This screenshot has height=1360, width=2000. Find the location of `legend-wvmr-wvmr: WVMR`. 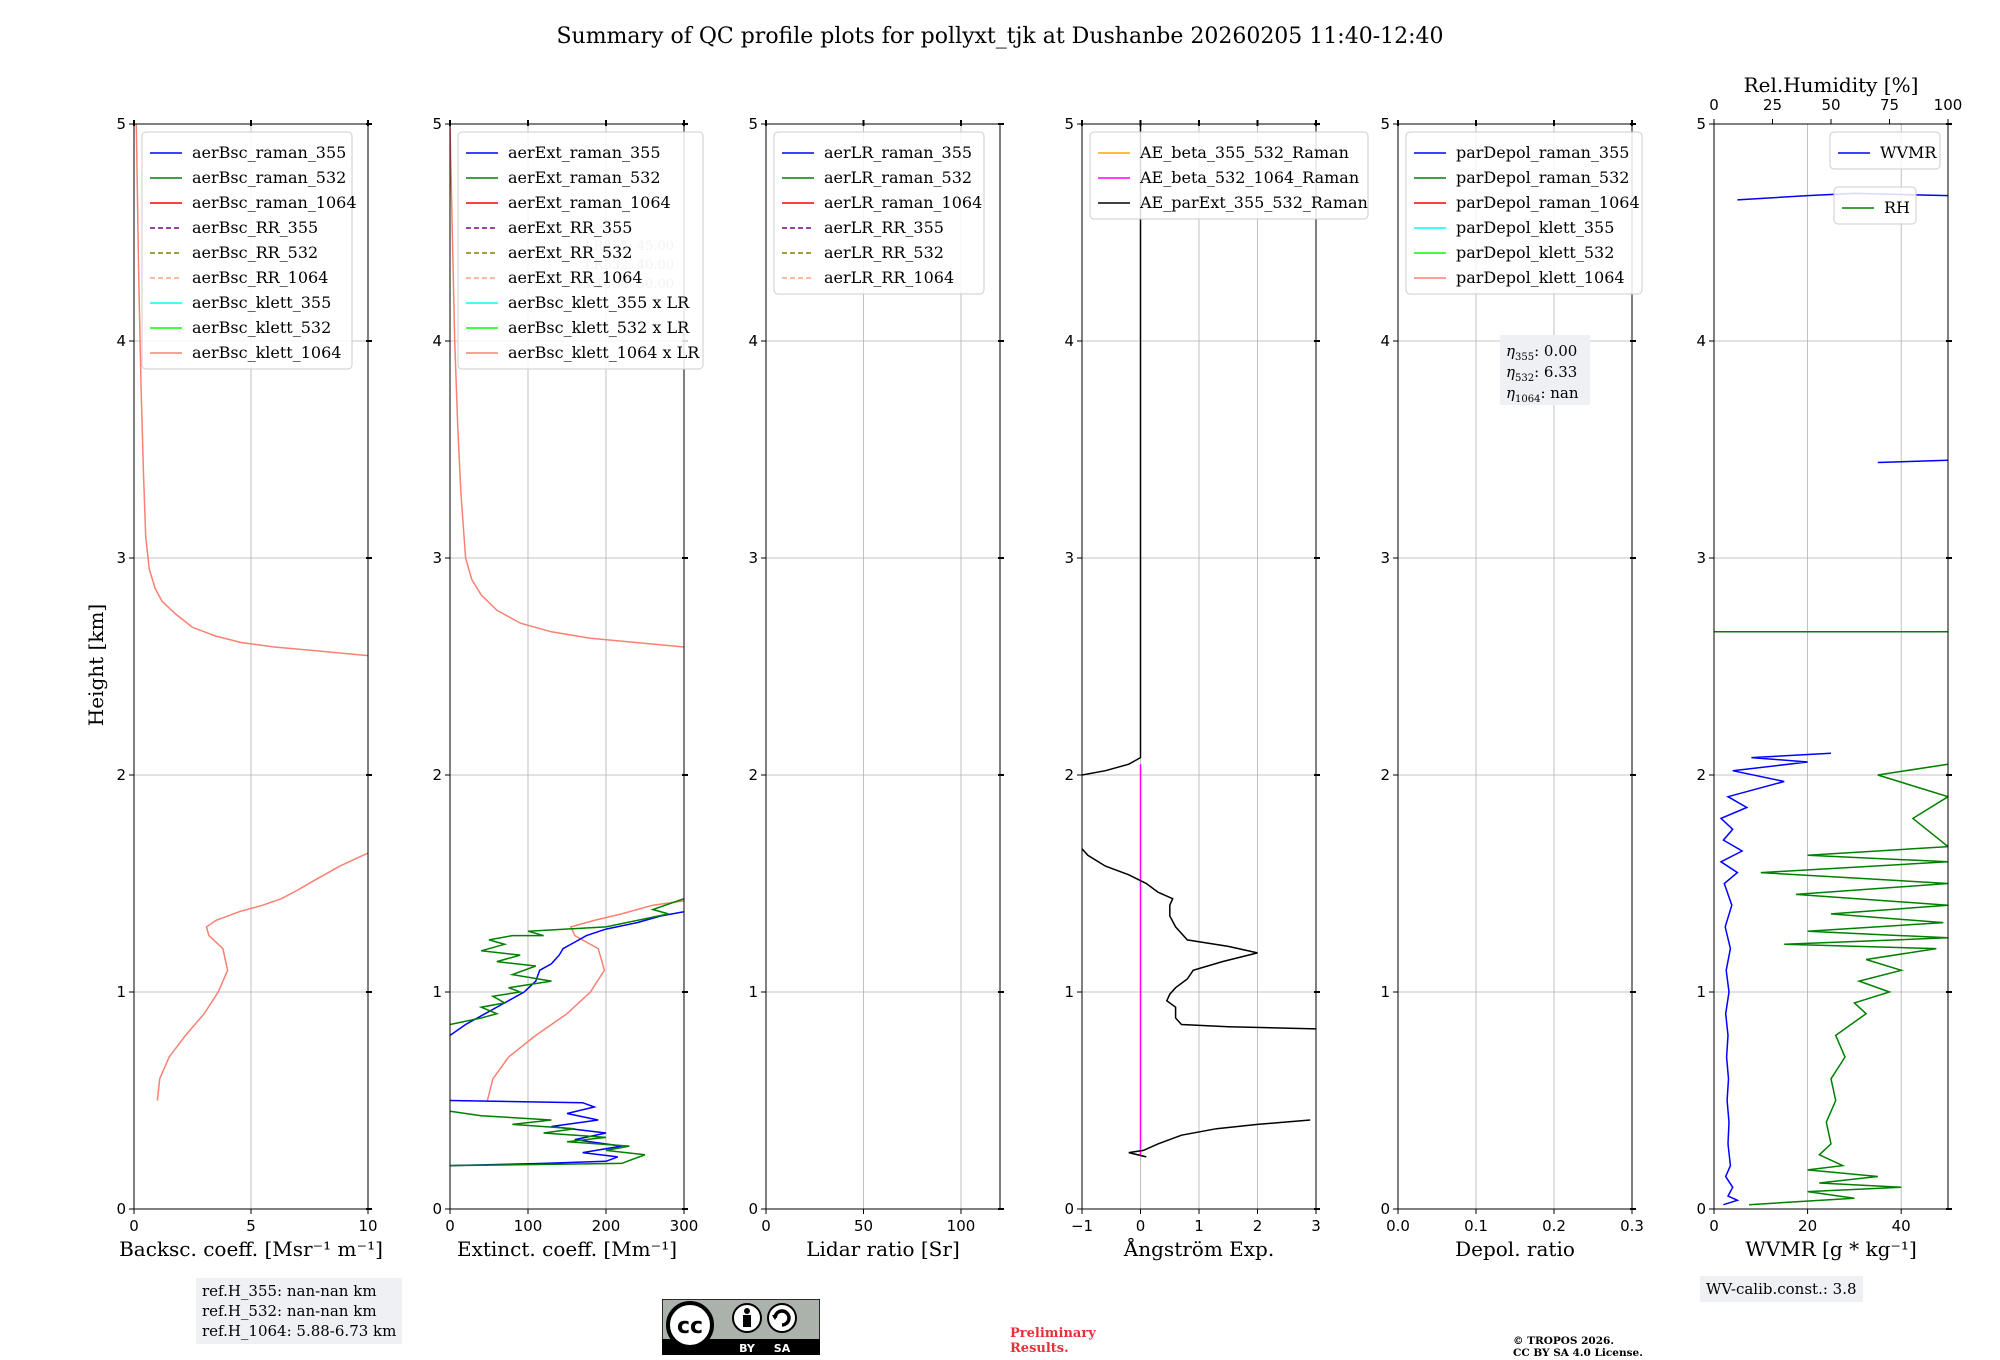

legend-wvmr-wvmr: WVMR is located at coordinates (1885, 150).